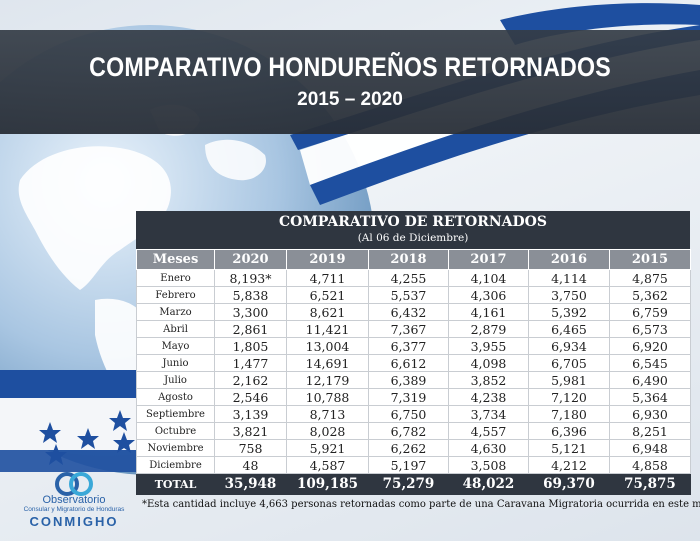 The width and height of the screenshot is (700, 541). Describe the element at coordinates (327, 431) in the screenshot. I see `value-cell: 8,028` at that location.